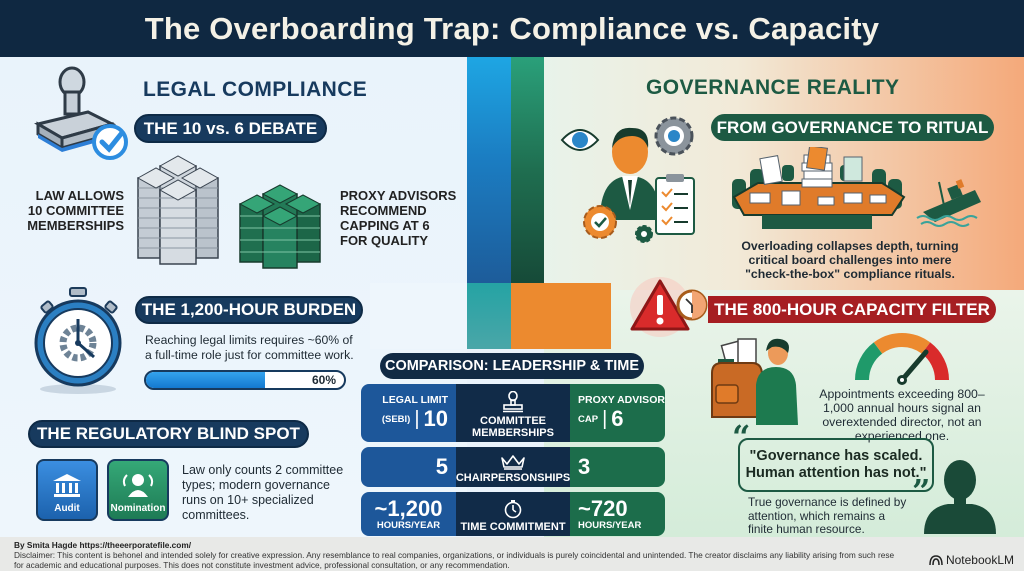  What do you see at coordinates (852, 309) in the screenshot?
I see `capacity-heading: THE 800-HOUR CAPACITY FILTER` at bounding box center [852, 309].